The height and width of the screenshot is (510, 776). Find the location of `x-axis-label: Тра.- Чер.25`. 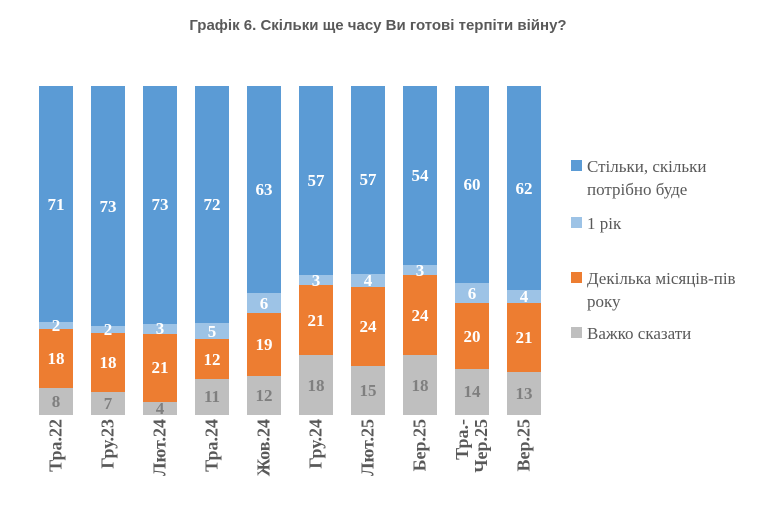

x-axis-label: Тра.- Чер.25 is located at coordinates (472, 464).